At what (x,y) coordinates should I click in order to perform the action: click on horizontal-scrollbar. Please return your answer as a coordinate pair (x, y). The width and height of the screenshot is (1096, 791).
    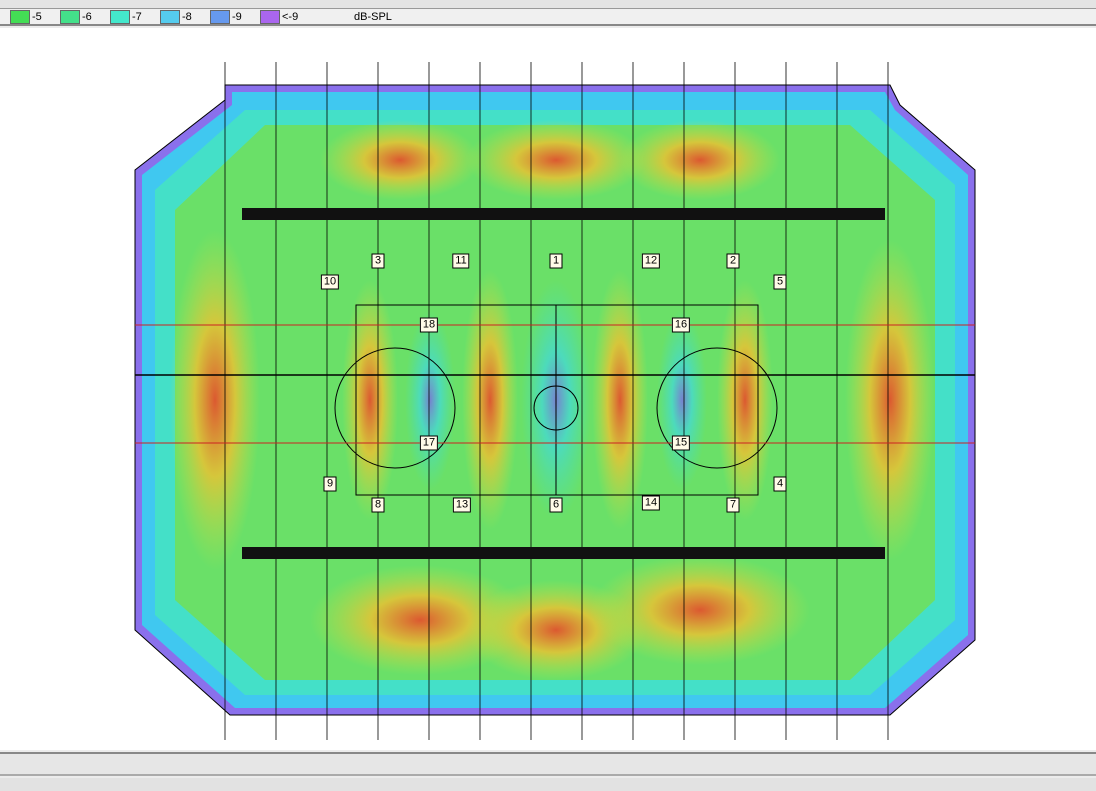
    Looking at the image, I should click on (548, 784).